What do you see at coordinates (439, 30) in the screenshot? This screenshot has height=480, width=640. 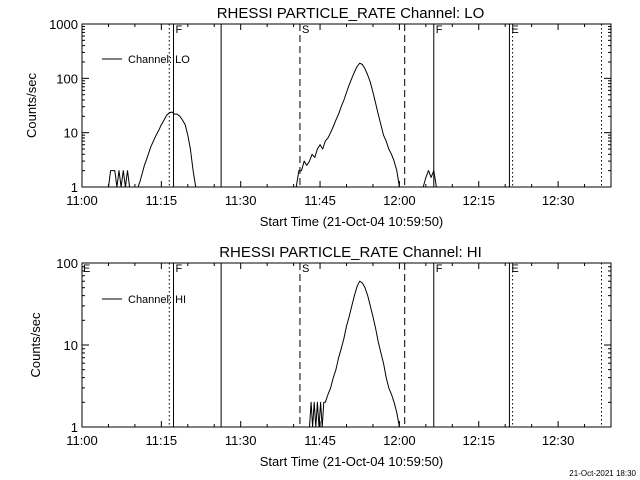 I see `lo-marker-label-5: F` at bounding box center [439, 30].